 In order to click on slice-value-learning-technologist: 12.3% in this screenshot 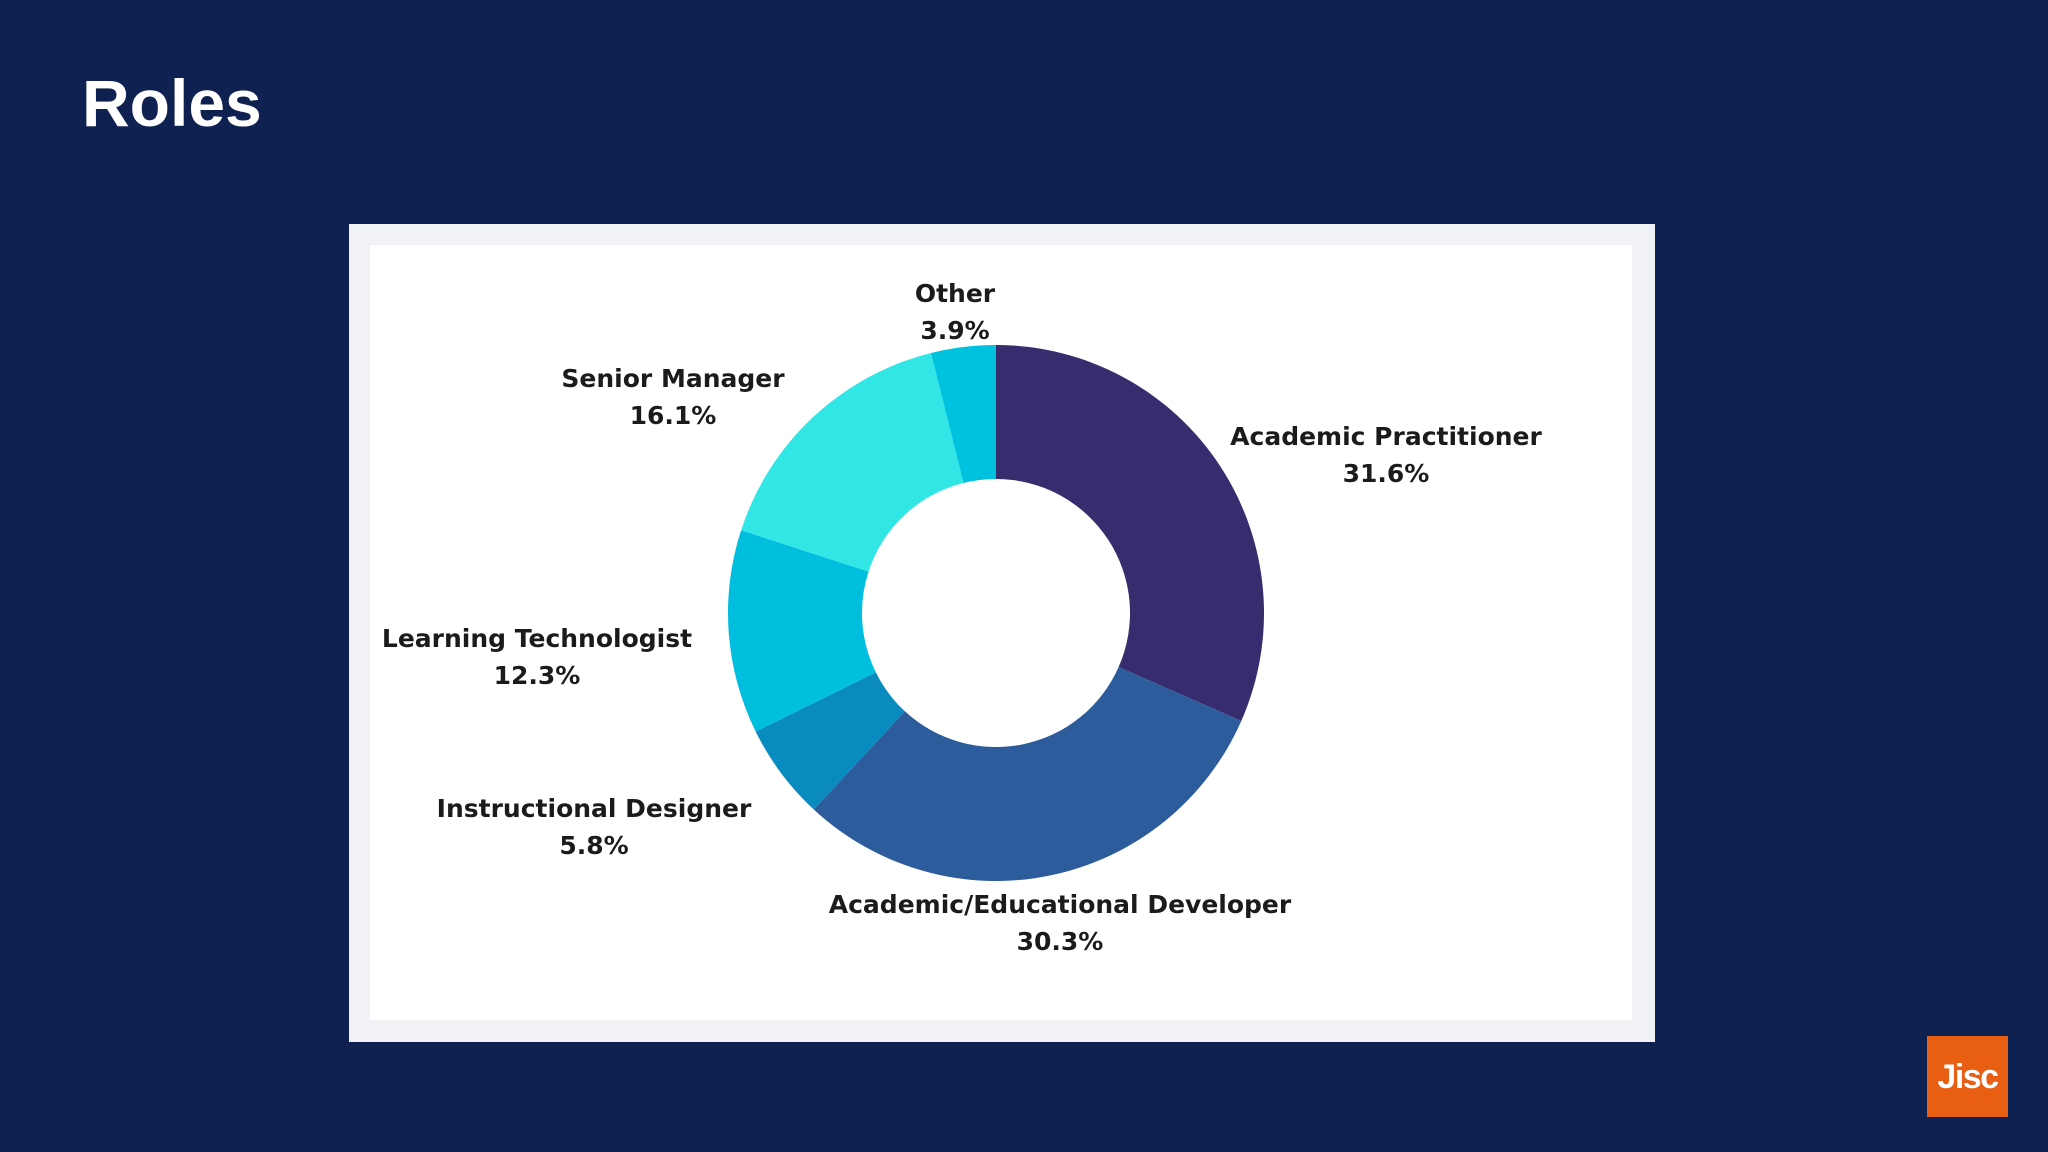, I will do `click(537, 675)`.